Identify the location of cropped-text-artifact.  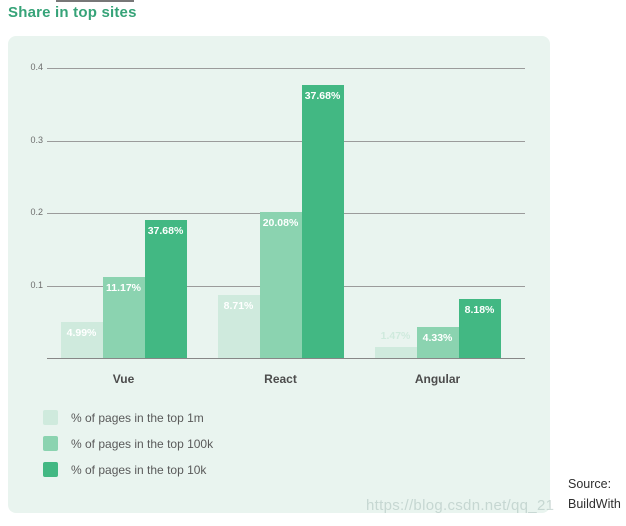
(95, 1).